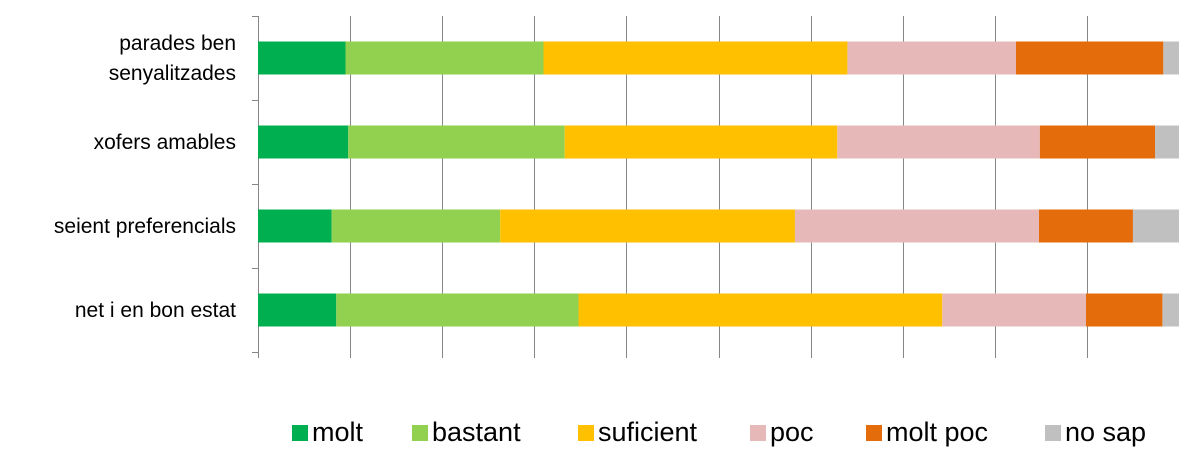 The height and width of the screenshot is (450, 1179). I want to click on category-label: net i en bon estat, so click(155, 310).